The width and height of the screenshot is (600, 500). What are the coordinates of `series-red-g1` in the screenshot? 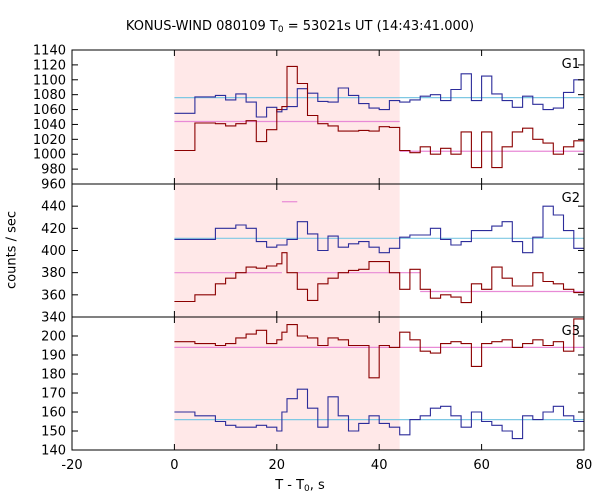 It's located at (379, 117).